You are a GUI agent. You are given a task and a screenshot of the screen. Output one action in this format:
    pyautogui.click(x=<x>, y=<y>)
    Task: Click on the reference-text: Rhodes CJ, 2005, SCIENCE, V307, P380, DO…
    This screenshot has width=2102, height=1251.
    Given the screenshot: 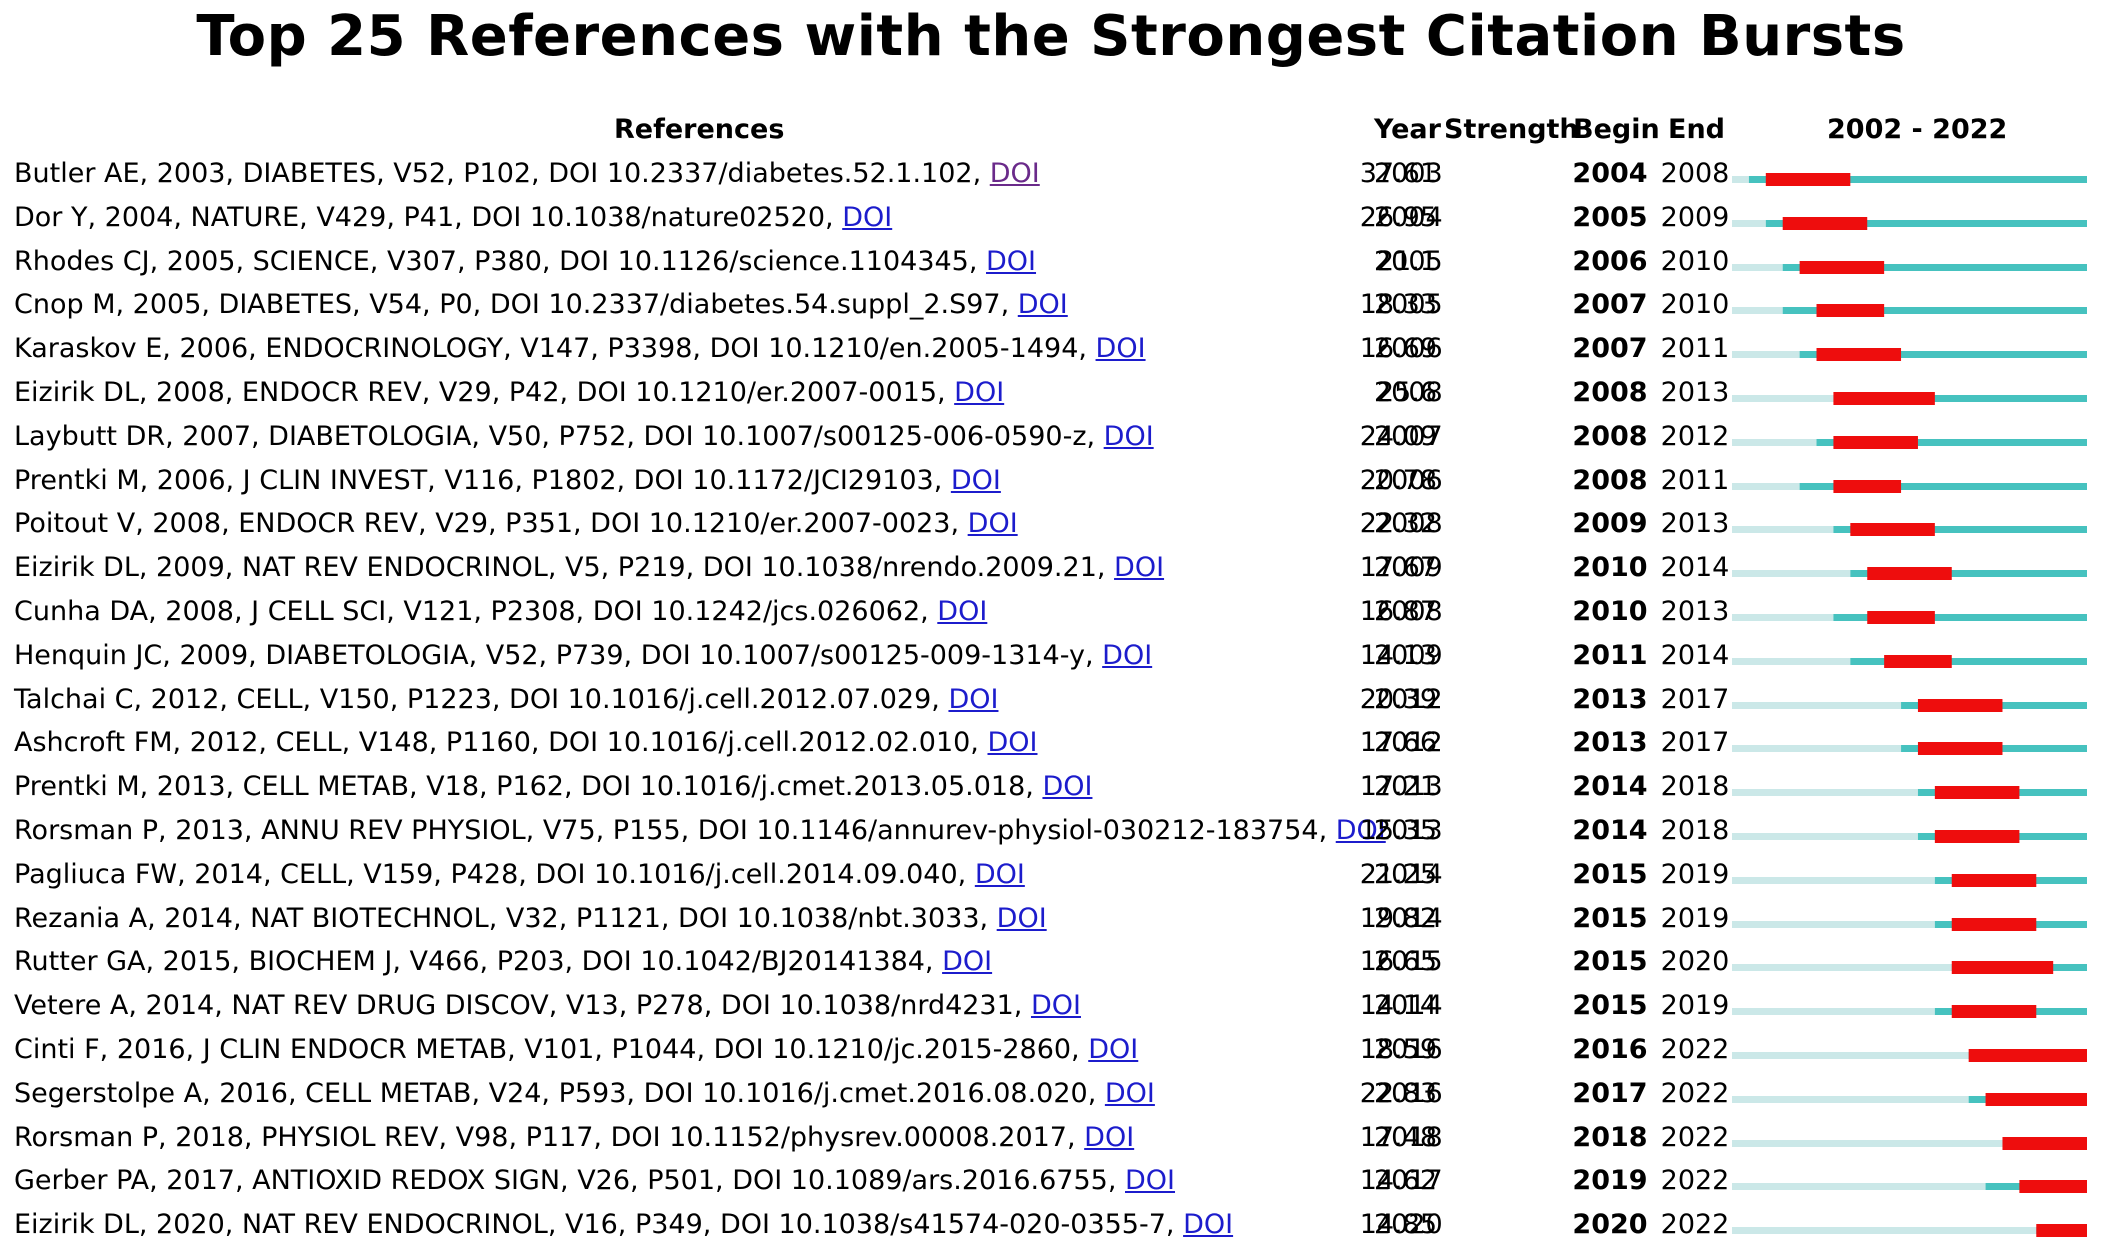 What is the action you would take?
    pyautogui.click(x=500, y=261)
    